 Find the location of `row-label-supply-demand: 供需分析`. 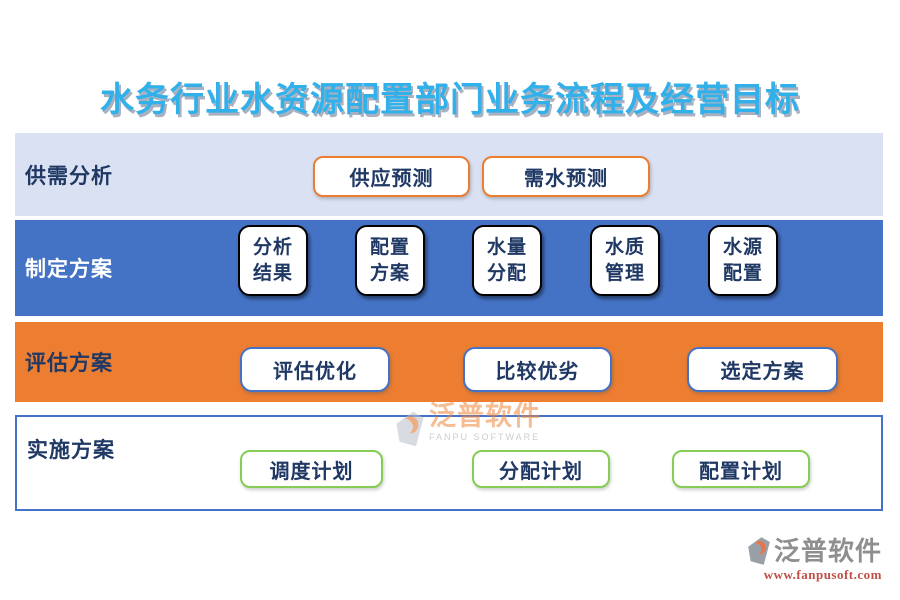

row-label-supply-demand: 供需分析 is located at coordinates (69, 176).